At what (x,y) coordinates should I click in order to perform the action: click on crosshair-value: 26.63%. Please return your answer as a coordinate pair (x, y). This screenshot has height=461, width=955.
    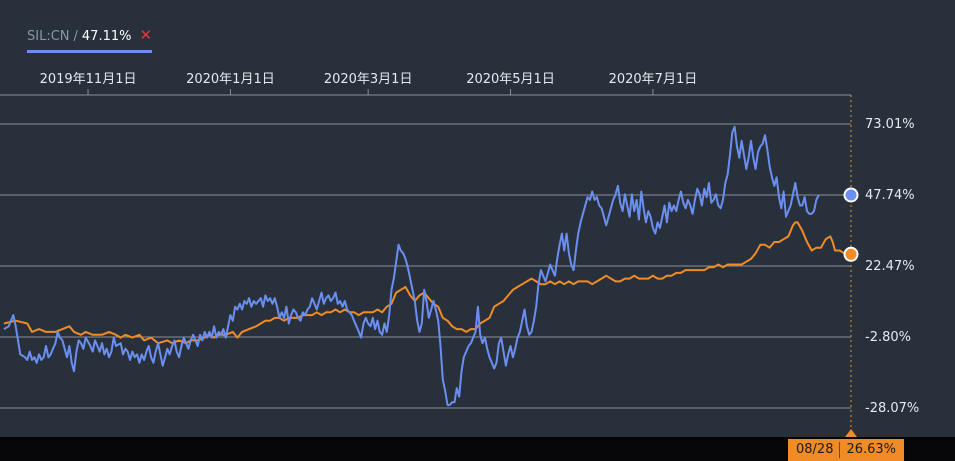
    Looking at the image, I should click on (871, 449).